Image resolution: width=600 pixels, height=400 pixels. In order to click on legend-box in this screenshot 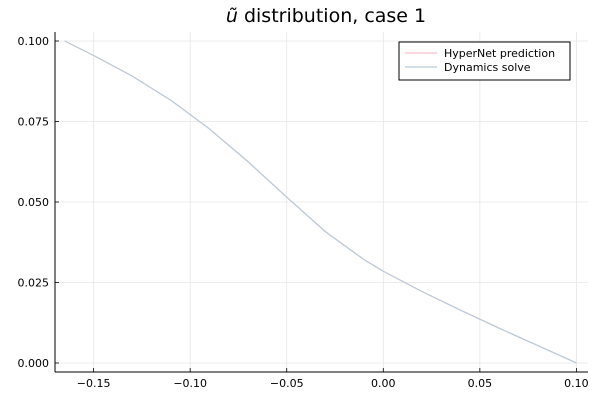, I will do `click(484, 61)`.